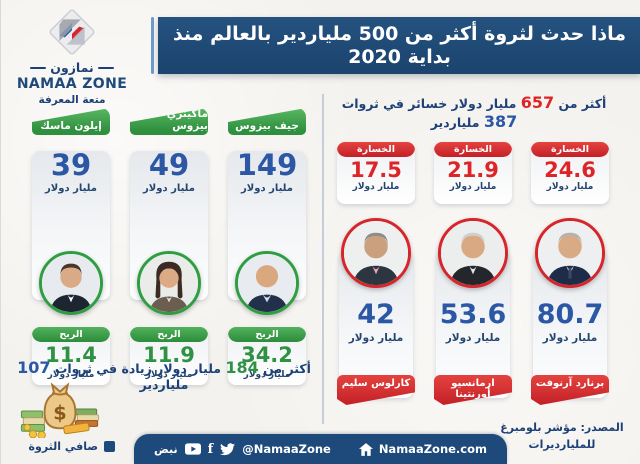 The width and height of the screenshot is (640, 464). Describe the element at coordinates (59, 413) in the screenshot. I see `dollar-sign: $` at that location.